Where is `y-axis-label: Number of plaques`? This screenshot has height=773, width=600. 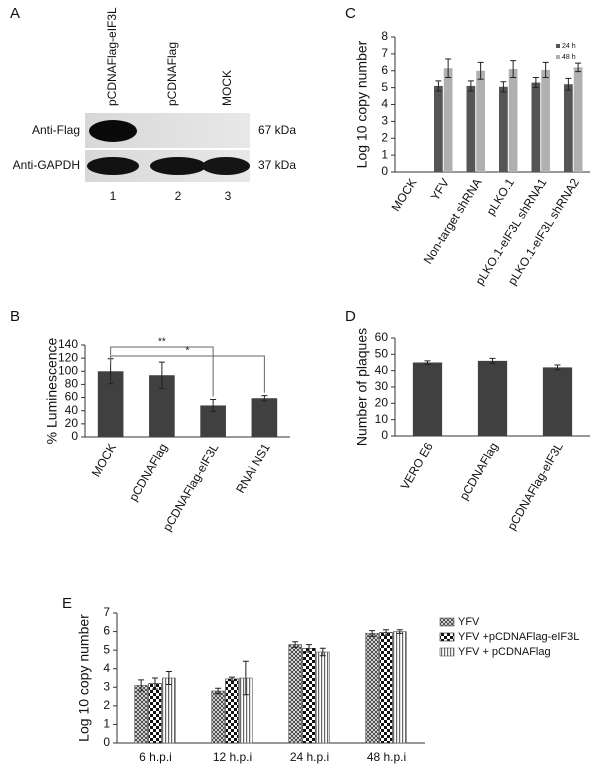 y-axis-label: Number of plaques is located at coordinates (362, 387).